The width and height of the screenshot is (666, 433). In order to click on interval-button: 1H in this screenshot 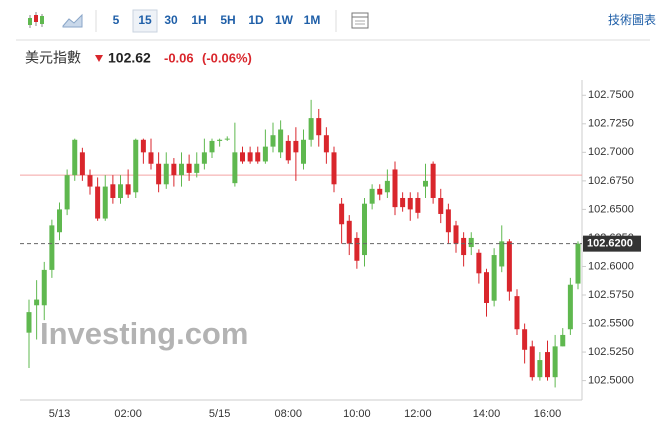, I will do `click(198, 20)`.